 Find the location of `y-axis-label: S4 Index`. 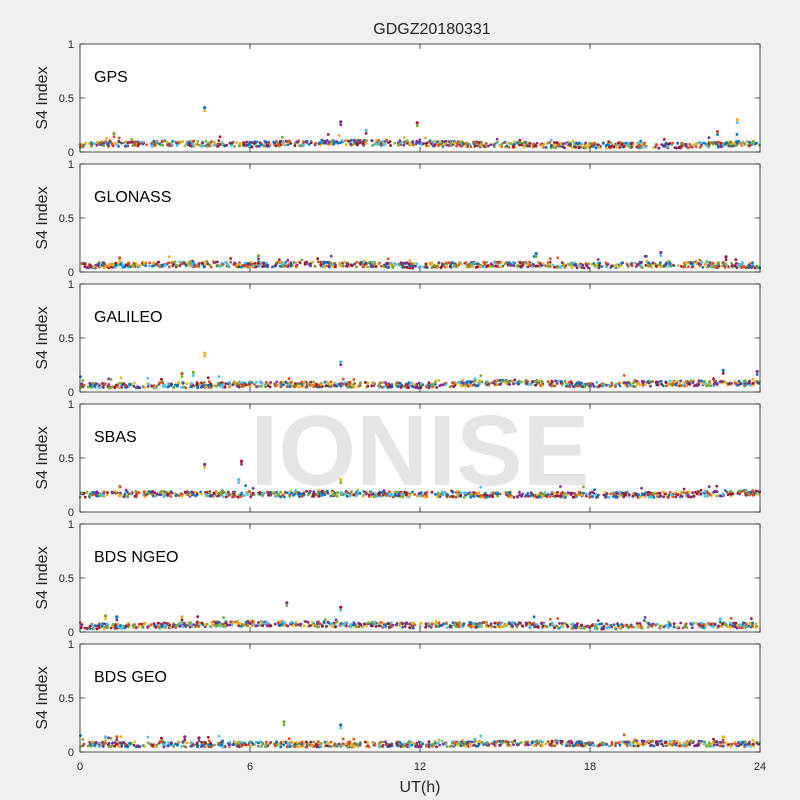

y-axis-label: S4 Index is located at coordinates (42, 577).